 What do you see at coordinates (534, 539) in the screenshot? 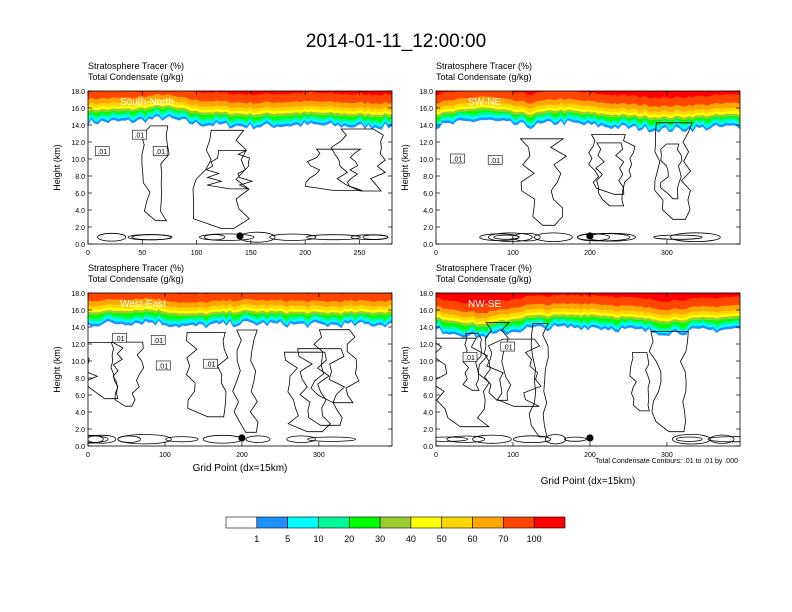
I see `colorbar-label: 100` at bounding box center [534, 539].